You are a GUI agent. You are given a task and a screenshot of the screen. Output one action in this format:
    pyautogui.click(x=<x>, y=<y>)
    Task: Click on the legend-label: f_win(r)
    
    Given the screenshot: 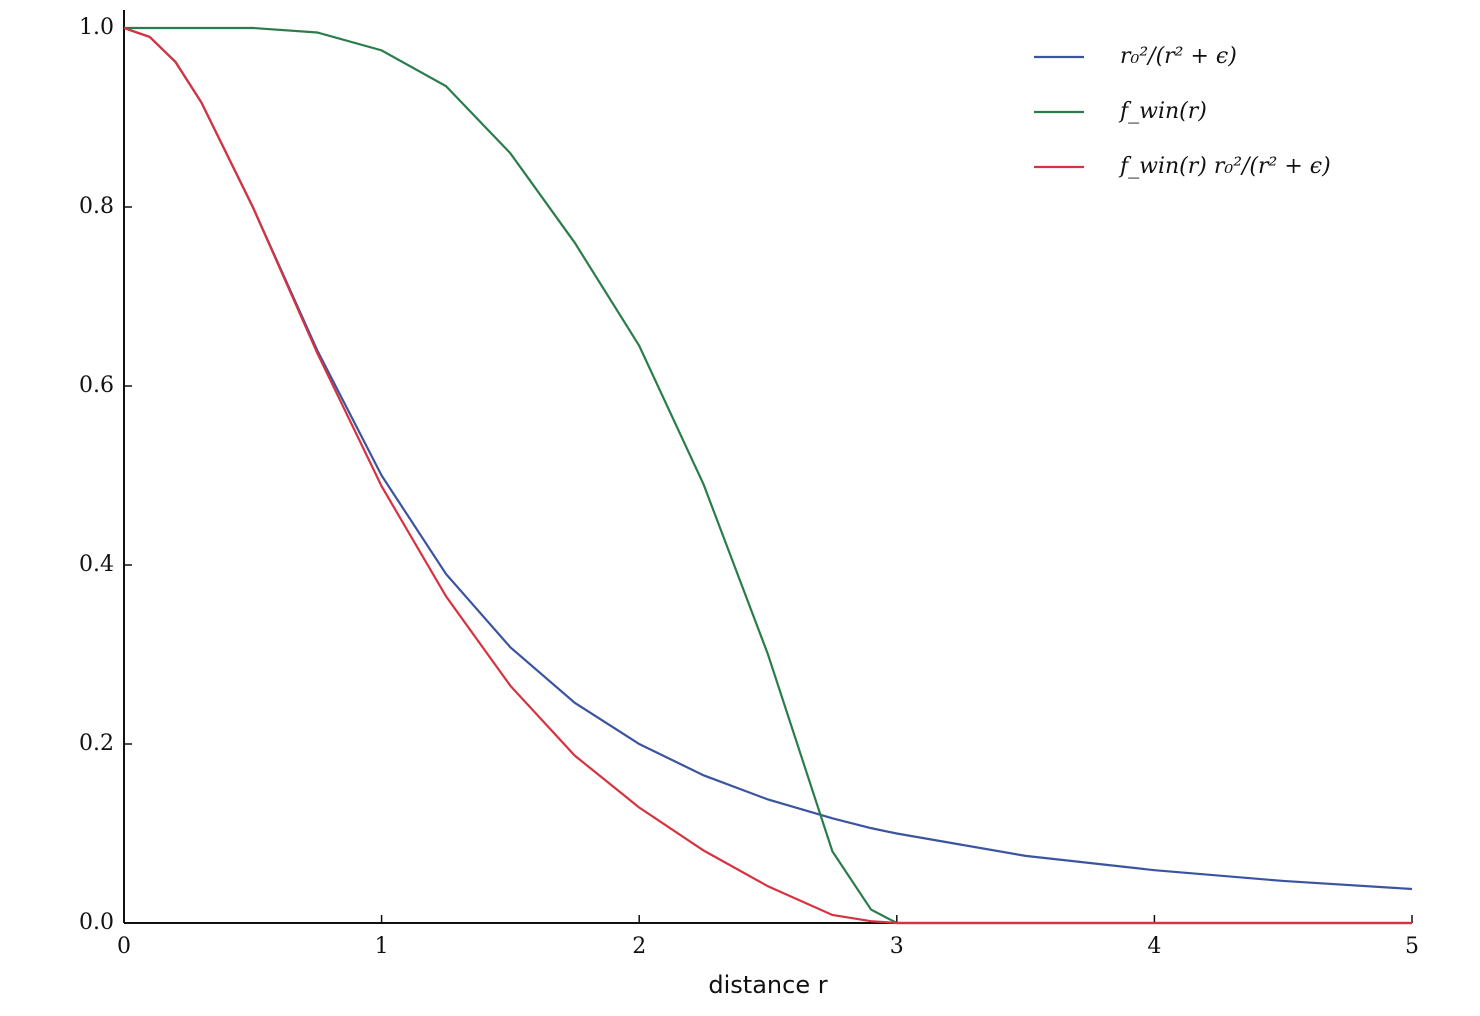 What is the action you would take?
    pyautogui.click(x=1162, y=111)
    